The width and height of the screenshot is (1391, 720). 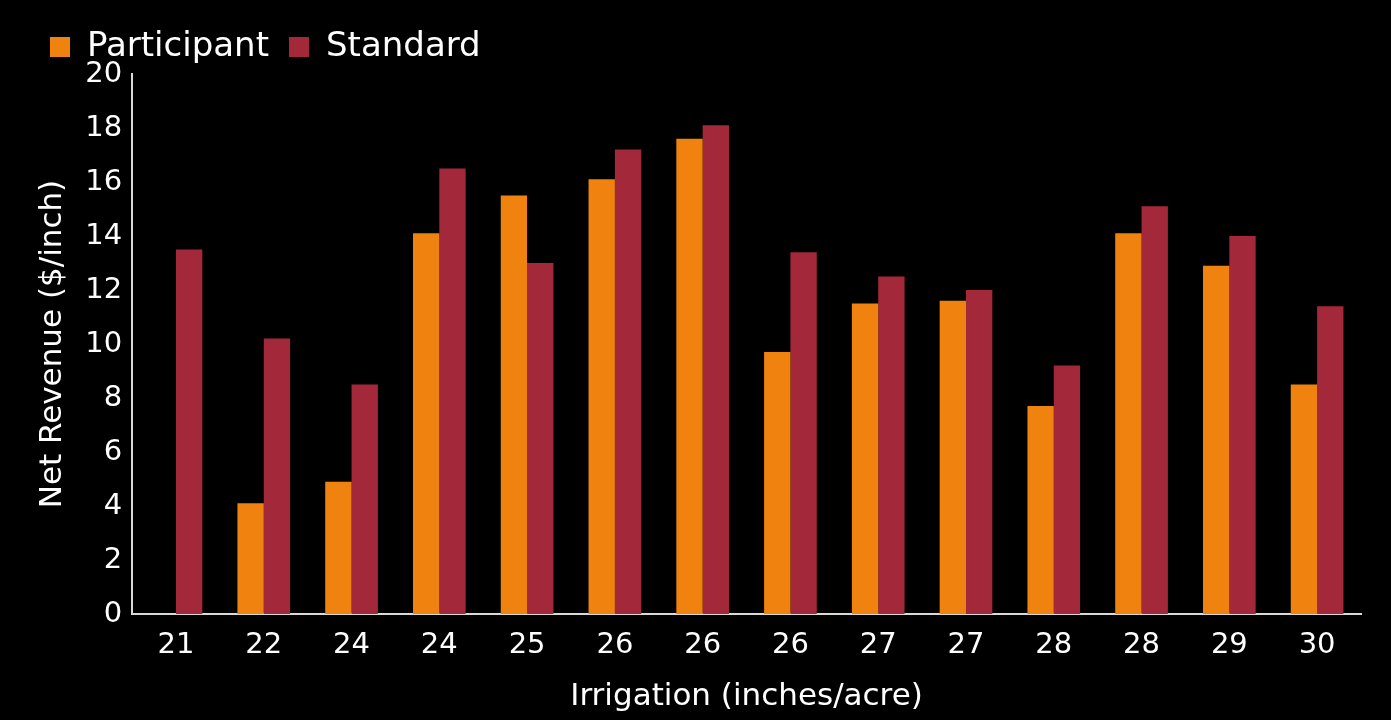 What do you see at coordinates (113, 395) in the screenshot?
I see `y-tick-label: 8` at bounding box center [113, 395].